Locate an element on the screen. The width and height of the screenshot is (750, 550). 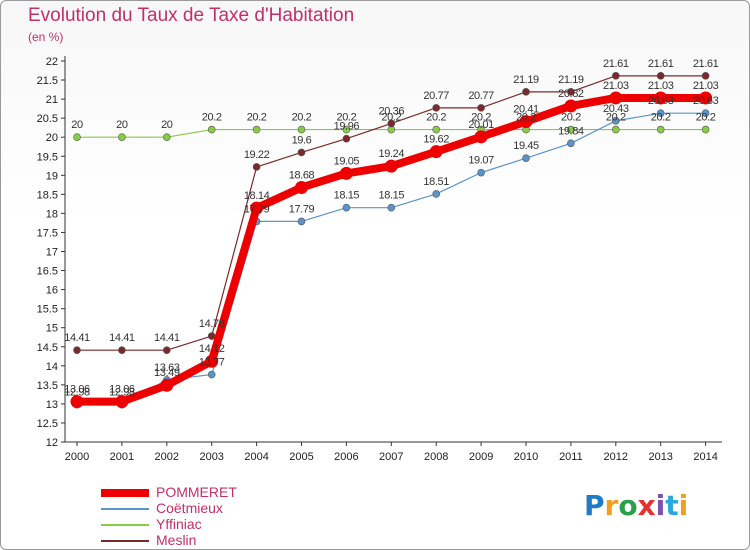
data-label: 19.45 is located at coordinates (526, 146).